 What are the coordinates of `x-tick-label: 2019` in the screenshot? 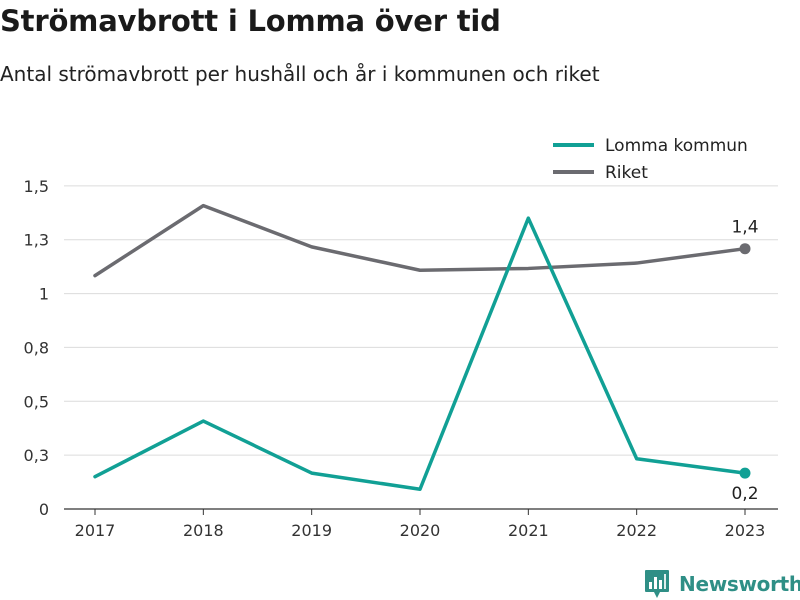 It's located at (311, 530).